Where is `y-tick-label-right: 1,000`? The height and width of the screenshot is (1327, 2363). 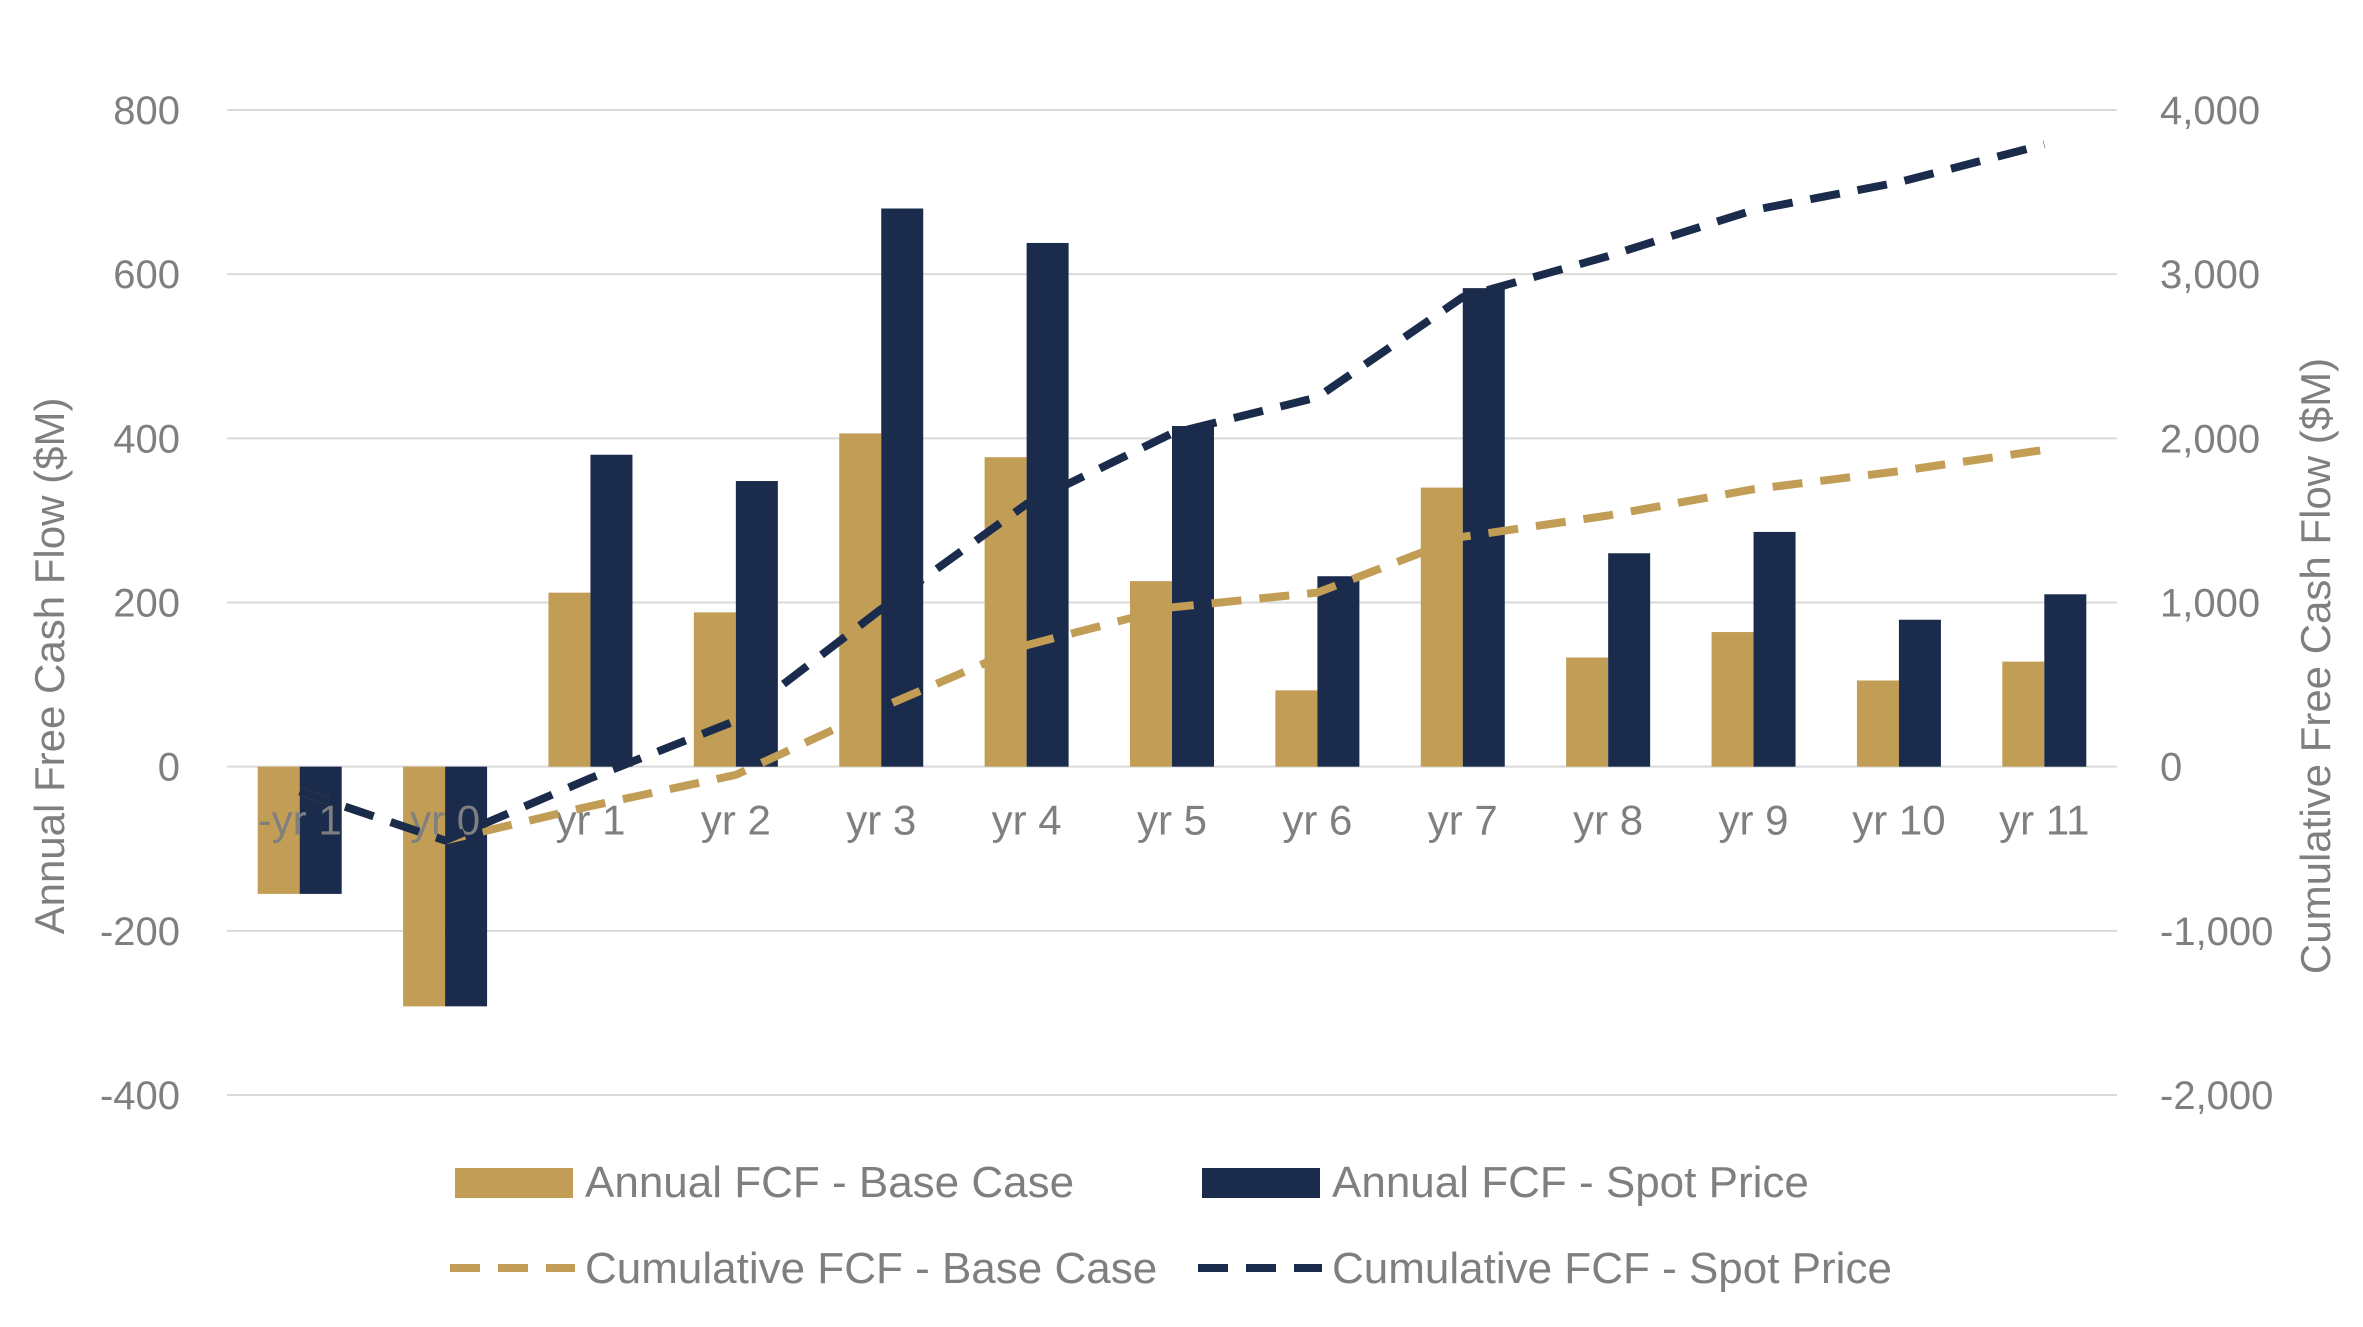
y-tick-label-right: 1,000 is located at coordinates (2210, 604).